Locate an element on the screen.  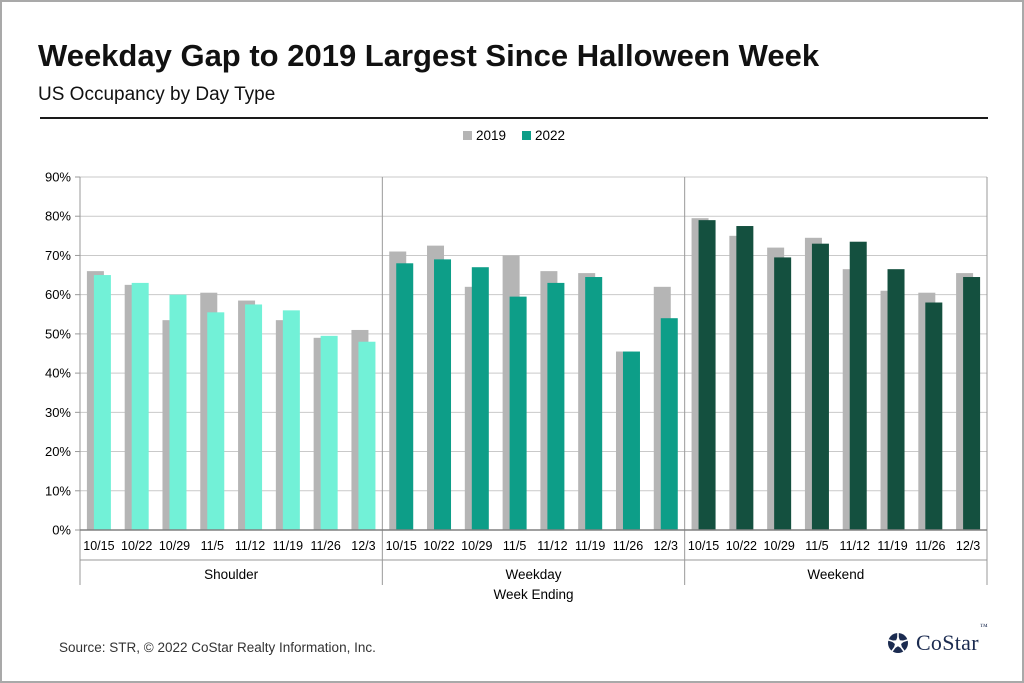
legend-item-2019: 2019 is located at coordinates (484, 135).